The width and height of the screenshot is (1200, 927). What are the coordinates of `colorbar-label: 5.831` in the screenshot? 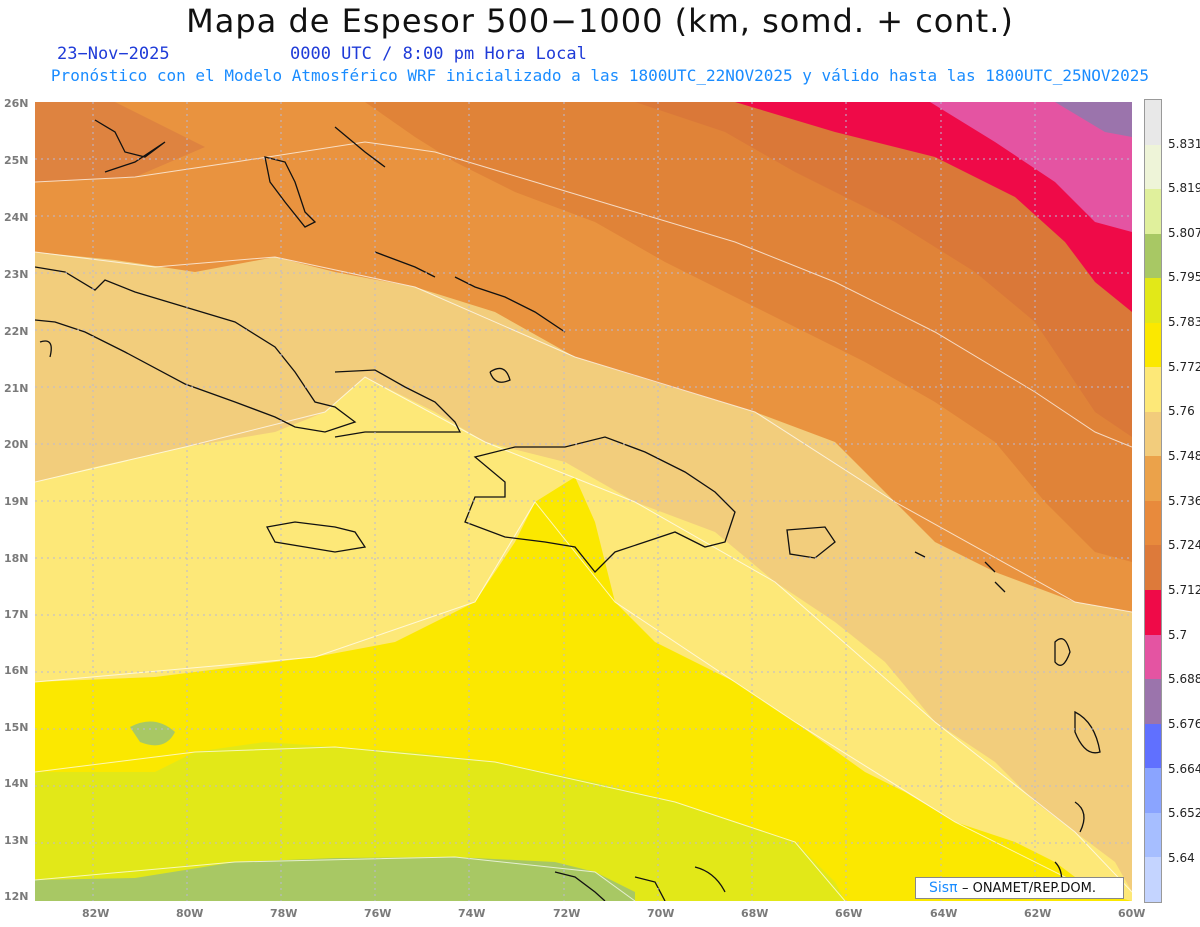 It's located at (1184, 144).